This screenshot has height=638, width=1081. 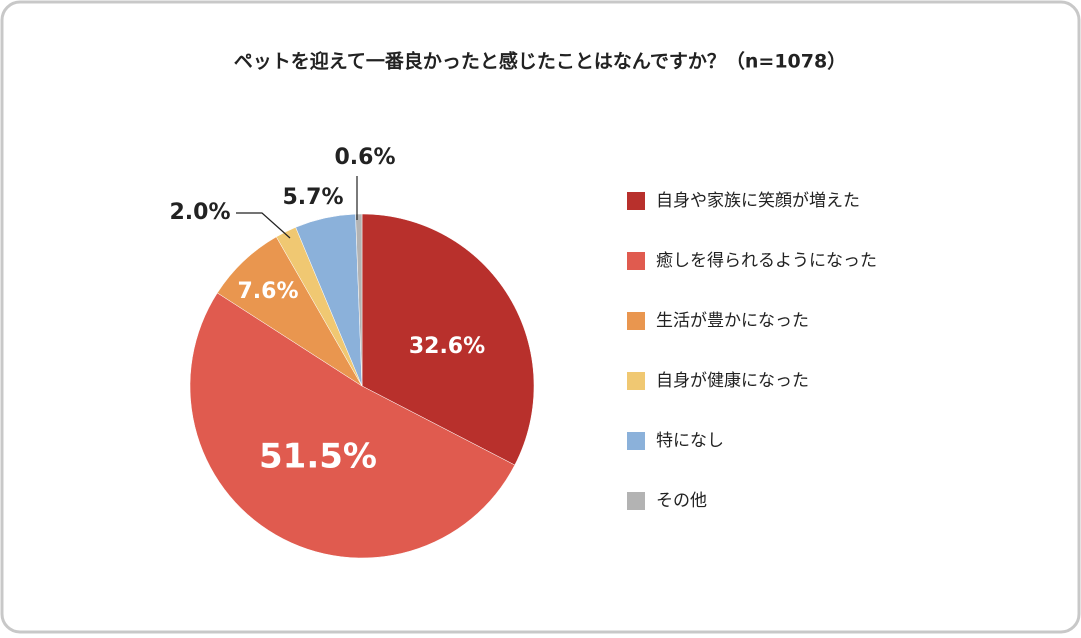 I want to click on legend-label: 自身が健康になった, so click(x=732, y=381).